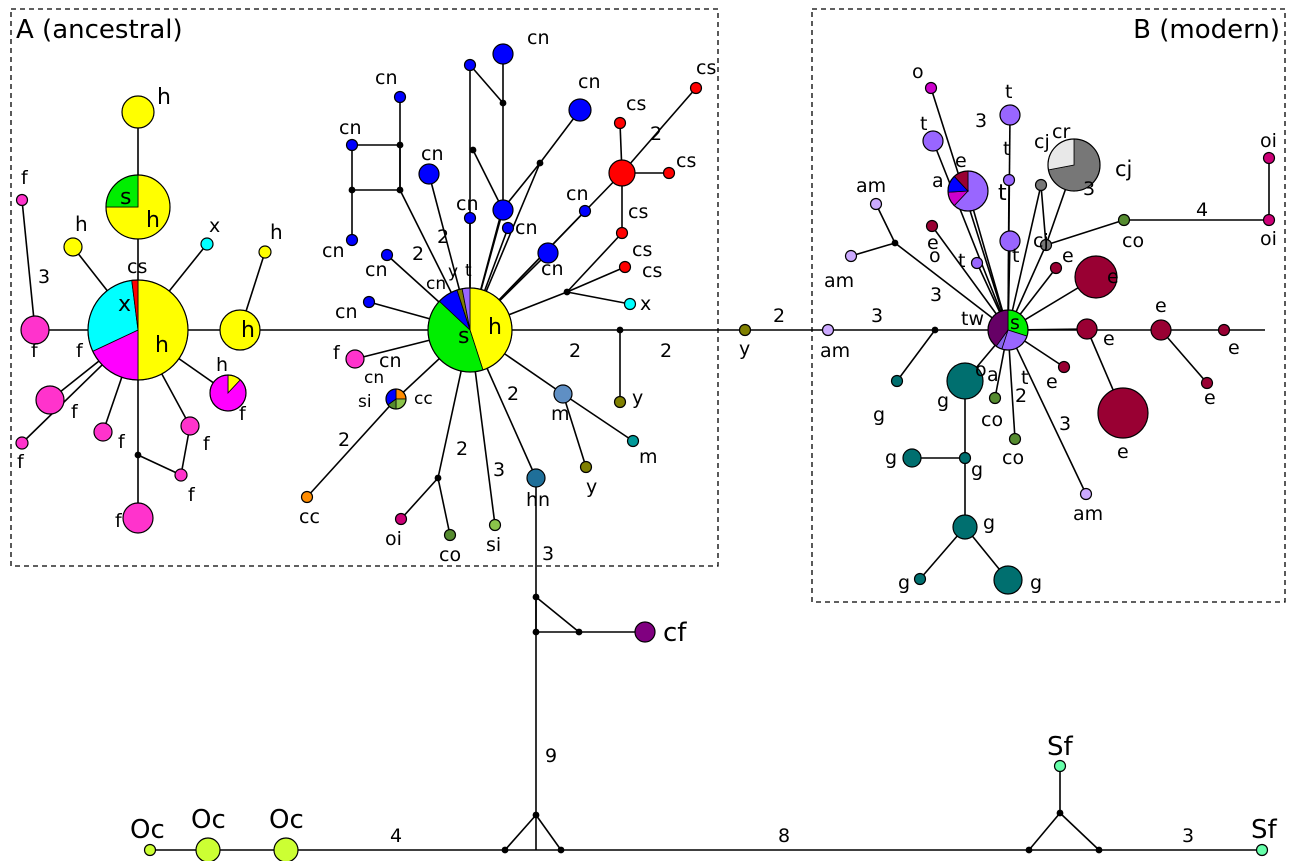 This screenshot has height=861, width=1290. I want to click on haplotype-label: tw, so click(972, 319).